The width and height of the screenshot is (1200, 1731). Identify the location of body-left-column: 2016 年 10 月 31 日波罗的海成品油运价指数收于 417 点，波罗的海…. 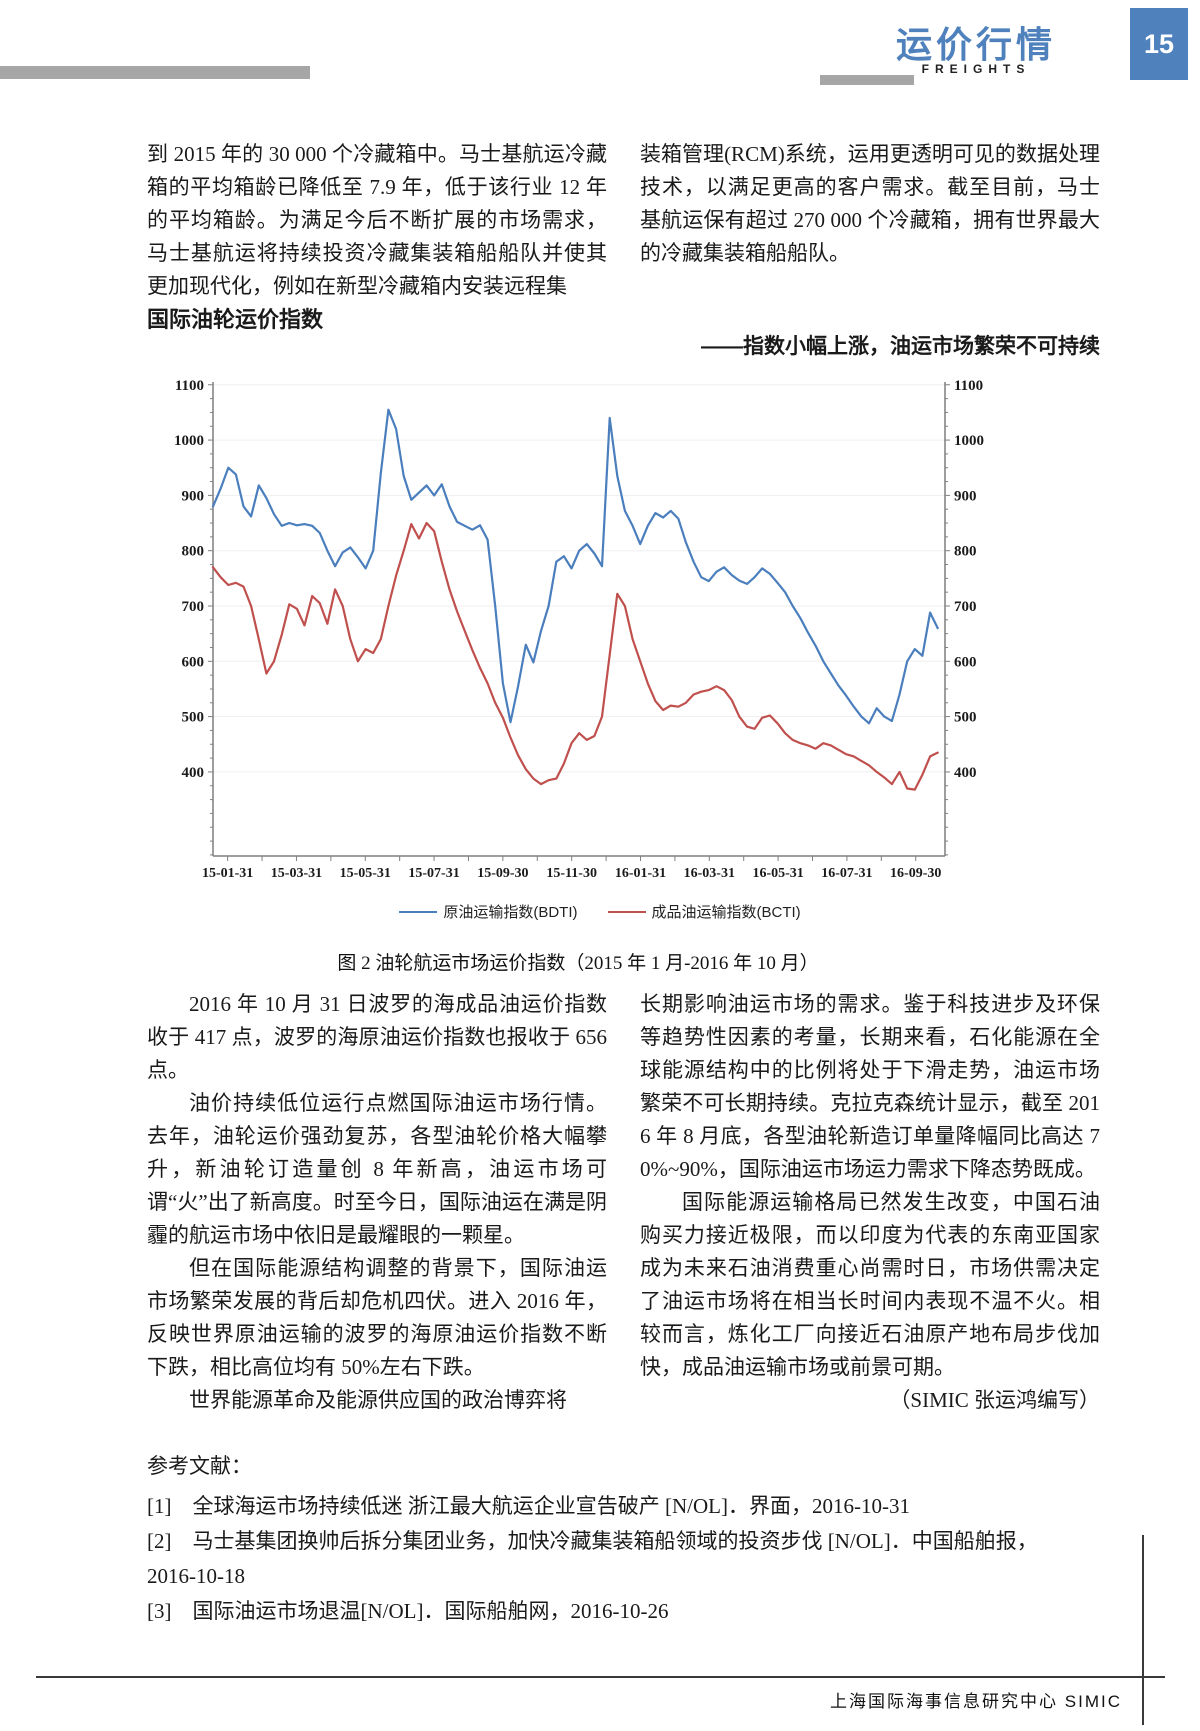
(377, 1202).